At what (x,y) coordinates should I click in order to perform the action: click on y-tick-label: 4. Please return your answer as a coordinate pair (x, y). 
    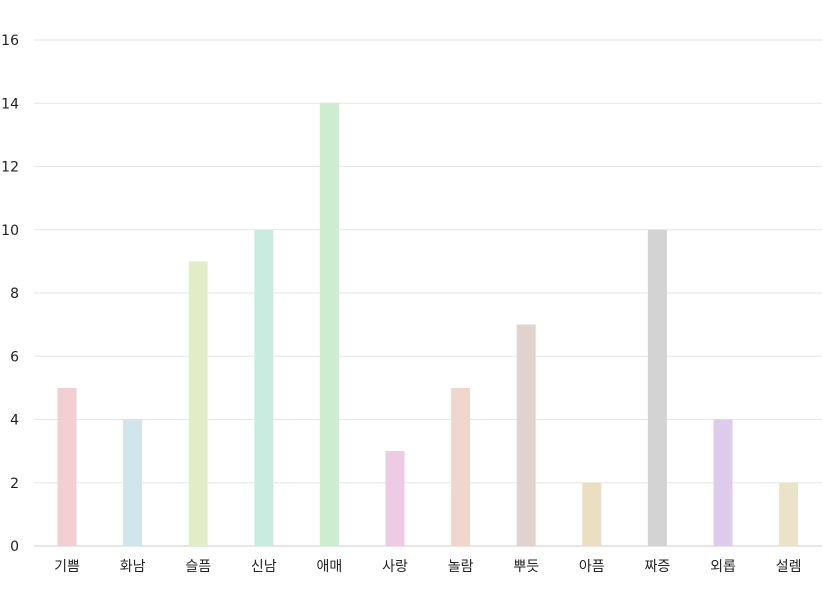
    Looking at the image, I should click on (14, 421).